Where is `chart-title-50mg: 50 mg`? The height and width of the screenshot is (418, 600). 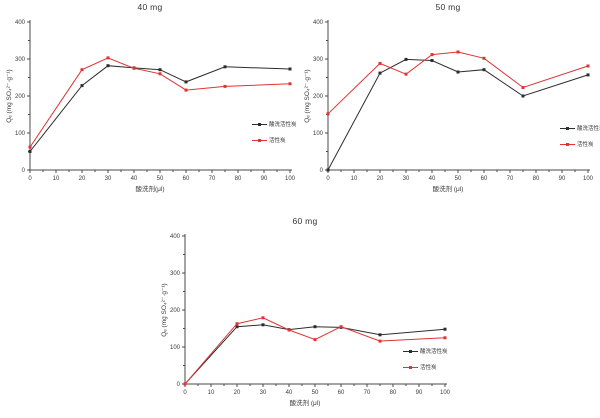
chart-title-50mg: 50 mg is located at coordinates (448, 7).